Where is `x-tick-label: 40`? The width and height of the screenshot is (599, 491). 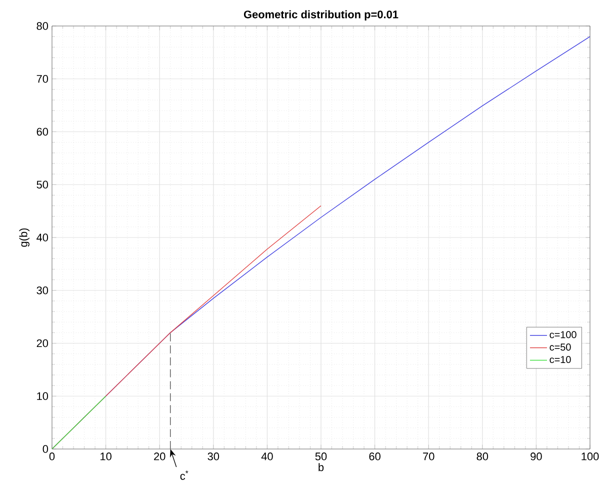
x-tick-label: 40 is located at coordinates (267, 456).